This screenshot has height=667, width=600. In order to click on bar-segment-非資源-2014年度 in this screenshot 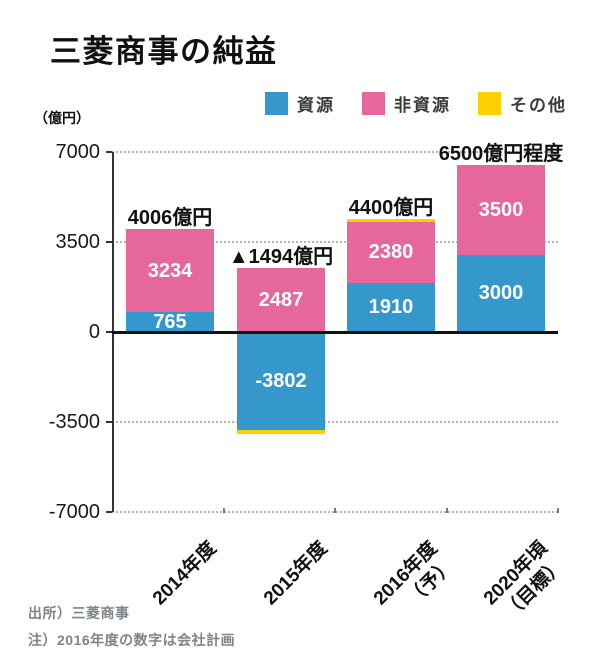, I will do `click(170, 271)`.